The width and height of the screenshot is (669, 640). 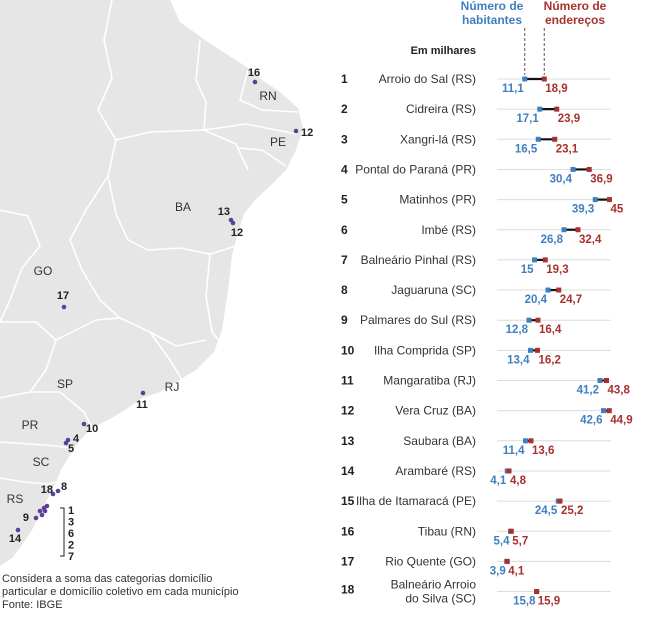 What do you see at coordinates (344, 109) in the screenshot?
I see `row-rank: 2` at bounding box center [344, 109].